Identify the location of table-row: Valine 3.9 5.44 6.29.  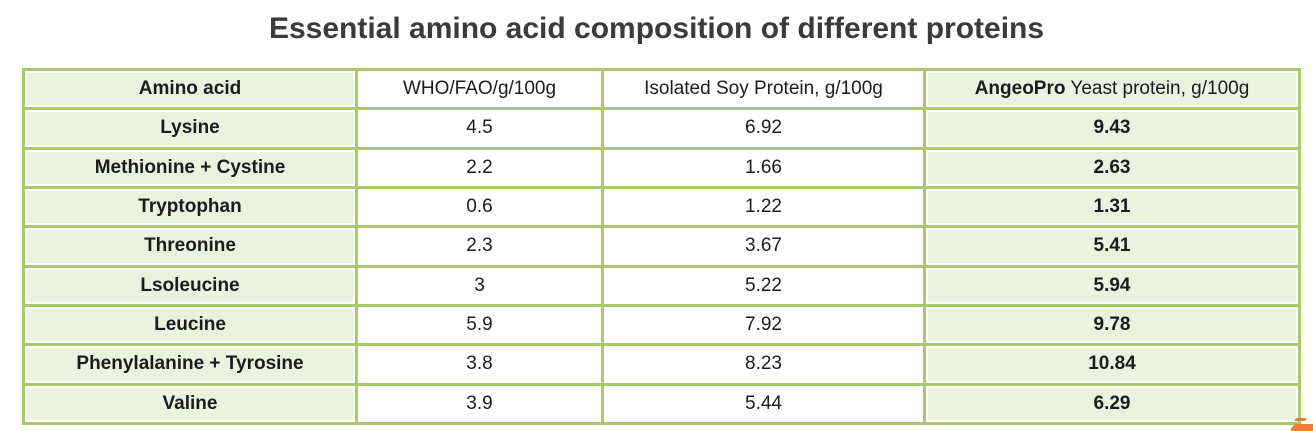
(661, 404).